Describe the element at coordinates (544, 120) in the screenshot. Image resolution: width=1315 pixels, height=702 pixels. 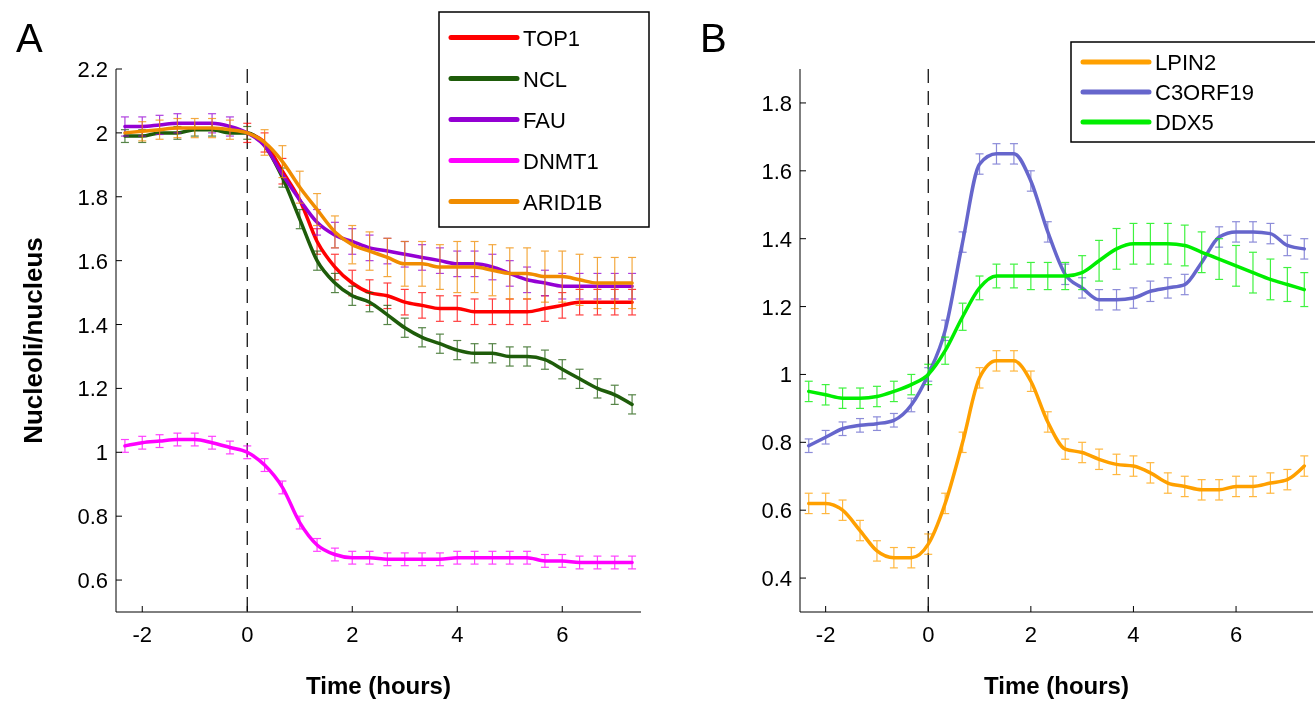
I see `legend-label: FAU` at that location.